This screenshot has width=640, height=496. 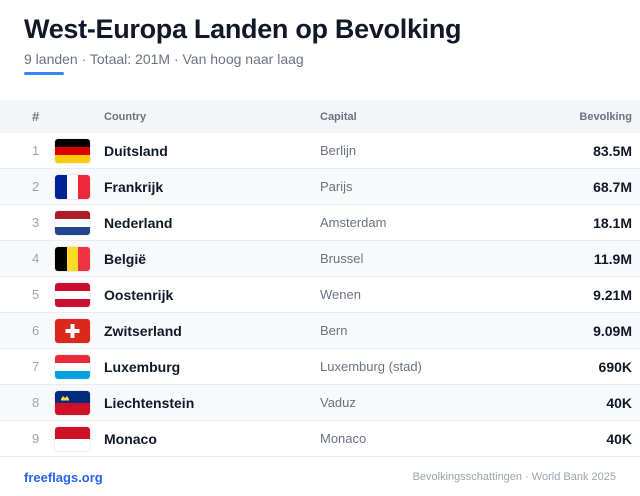 What do you see at coordinates (612, 186) in the screenshot?
I see `row-population: 68.7M` at bounding box center [612, 186].